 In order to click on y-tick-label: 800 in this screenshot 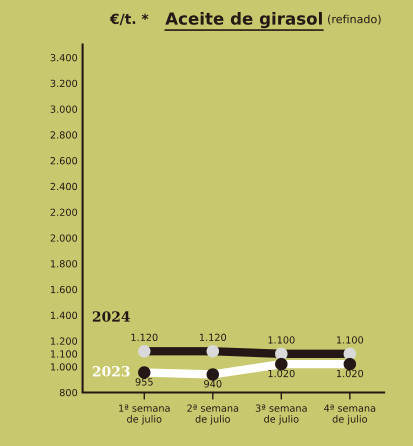, I will do `click(69, 392)`.